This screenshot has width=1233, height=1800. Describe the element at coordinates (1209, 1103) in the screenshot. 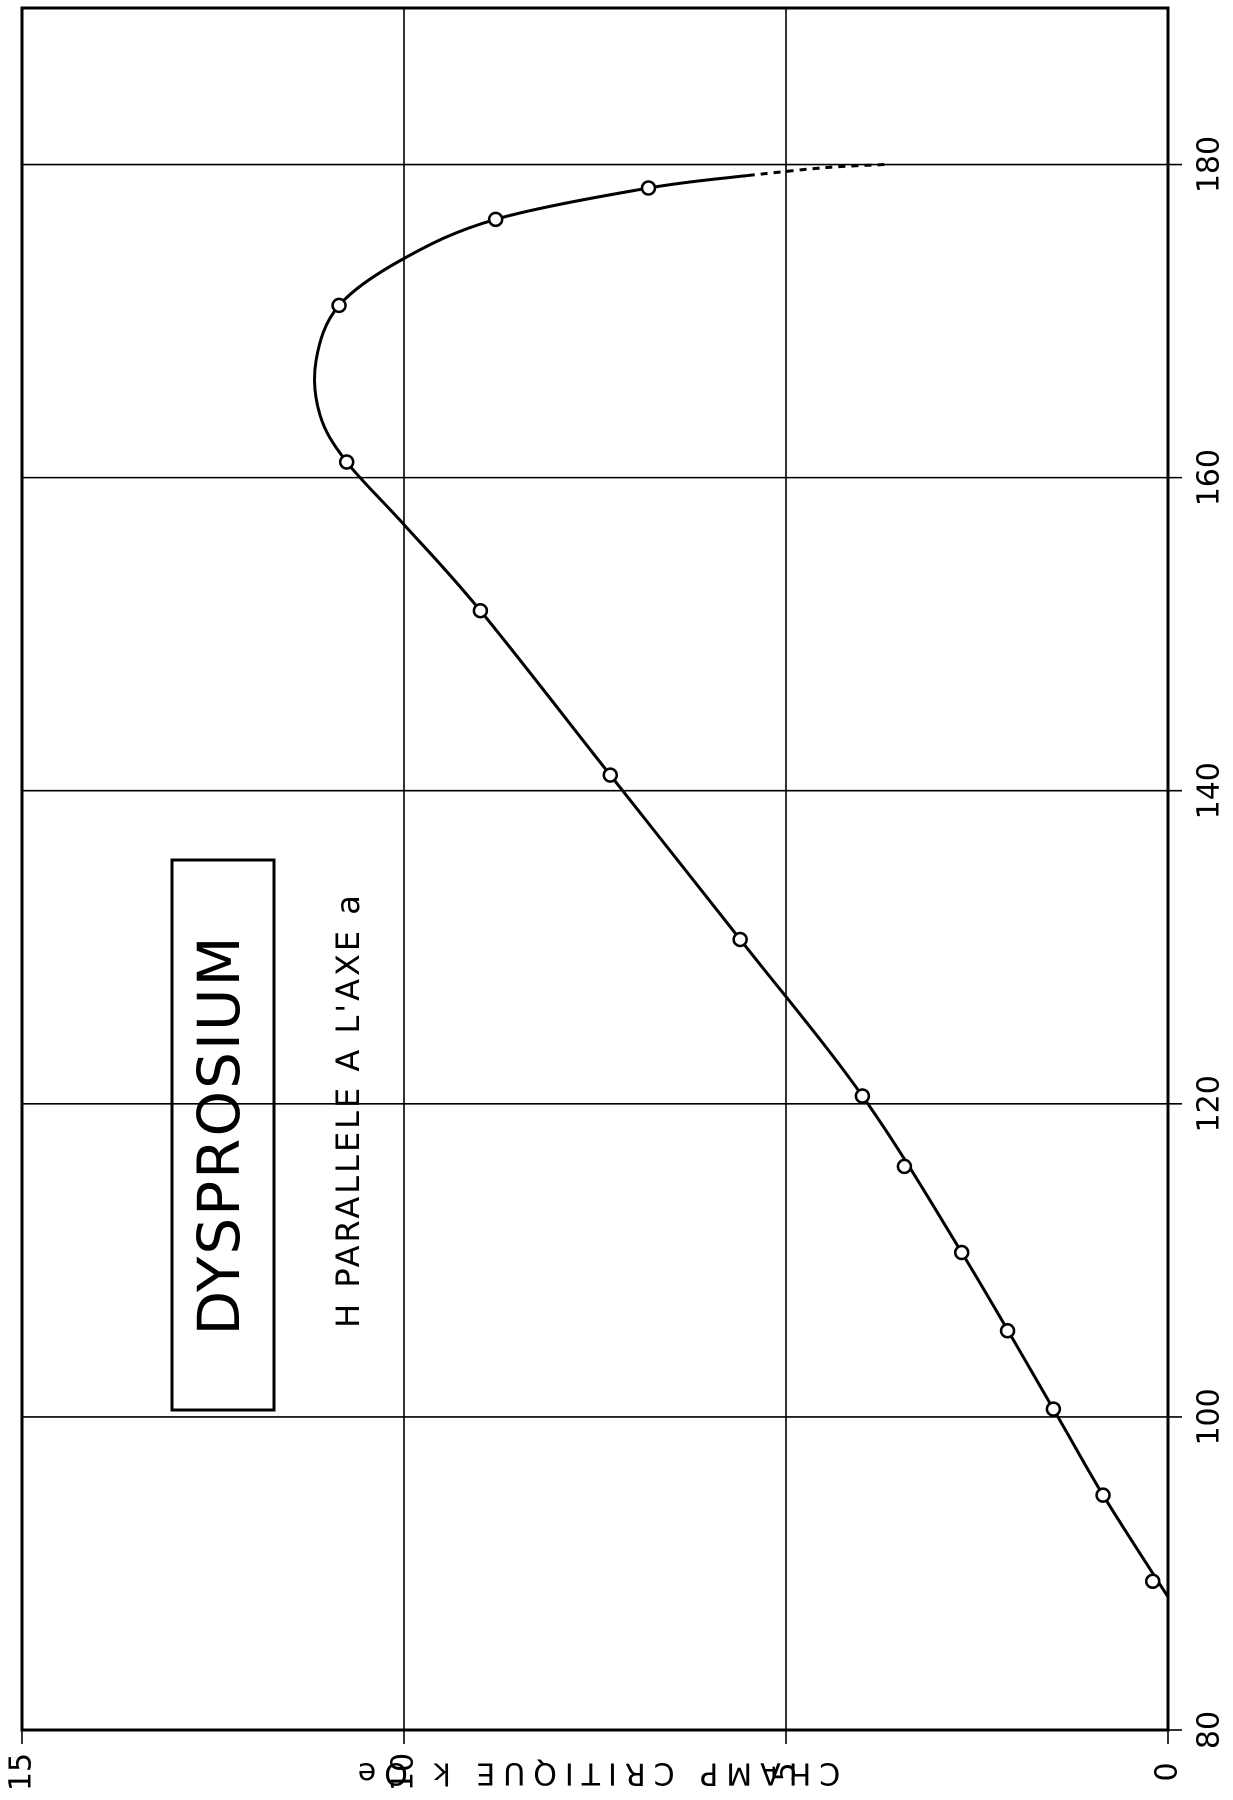

I see `x-tick-label: 120` at that location.